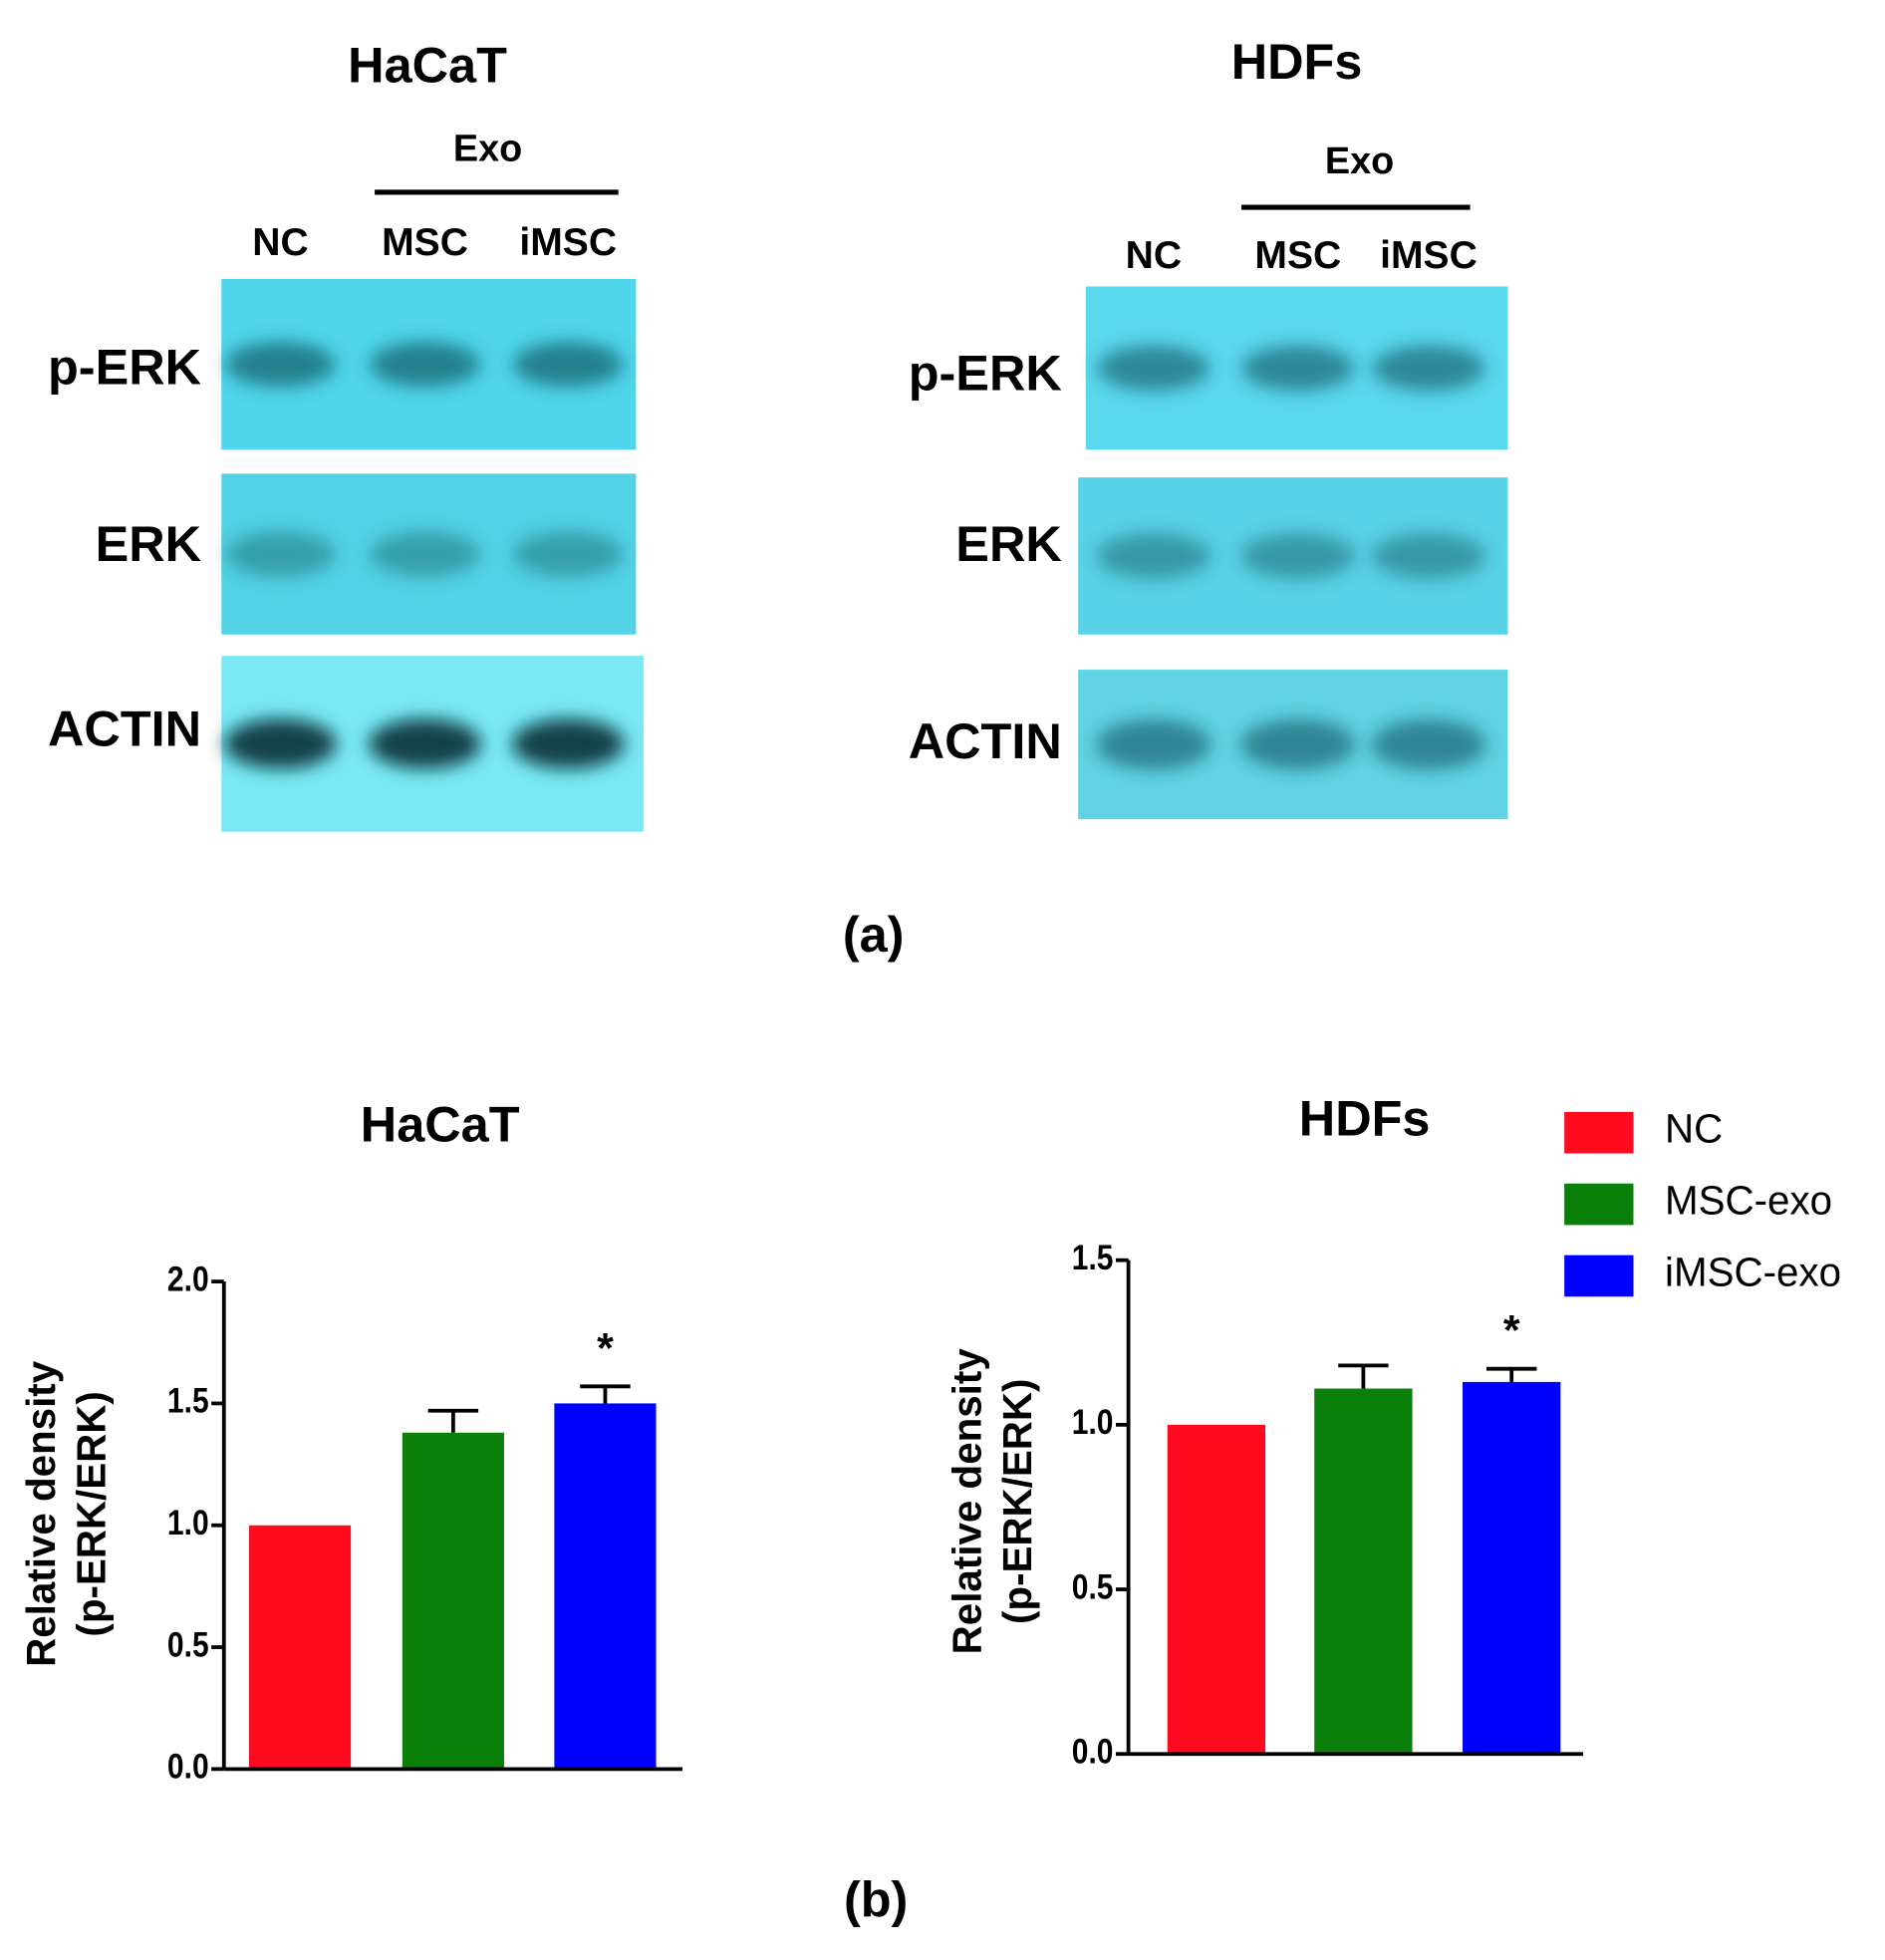 The height and width of the screenshot is (1960, 1885). What do you see at coordinates (1297, 61) in the screenshot?
I see `blot-title: HDFs` at bounding box center [1297, 61].